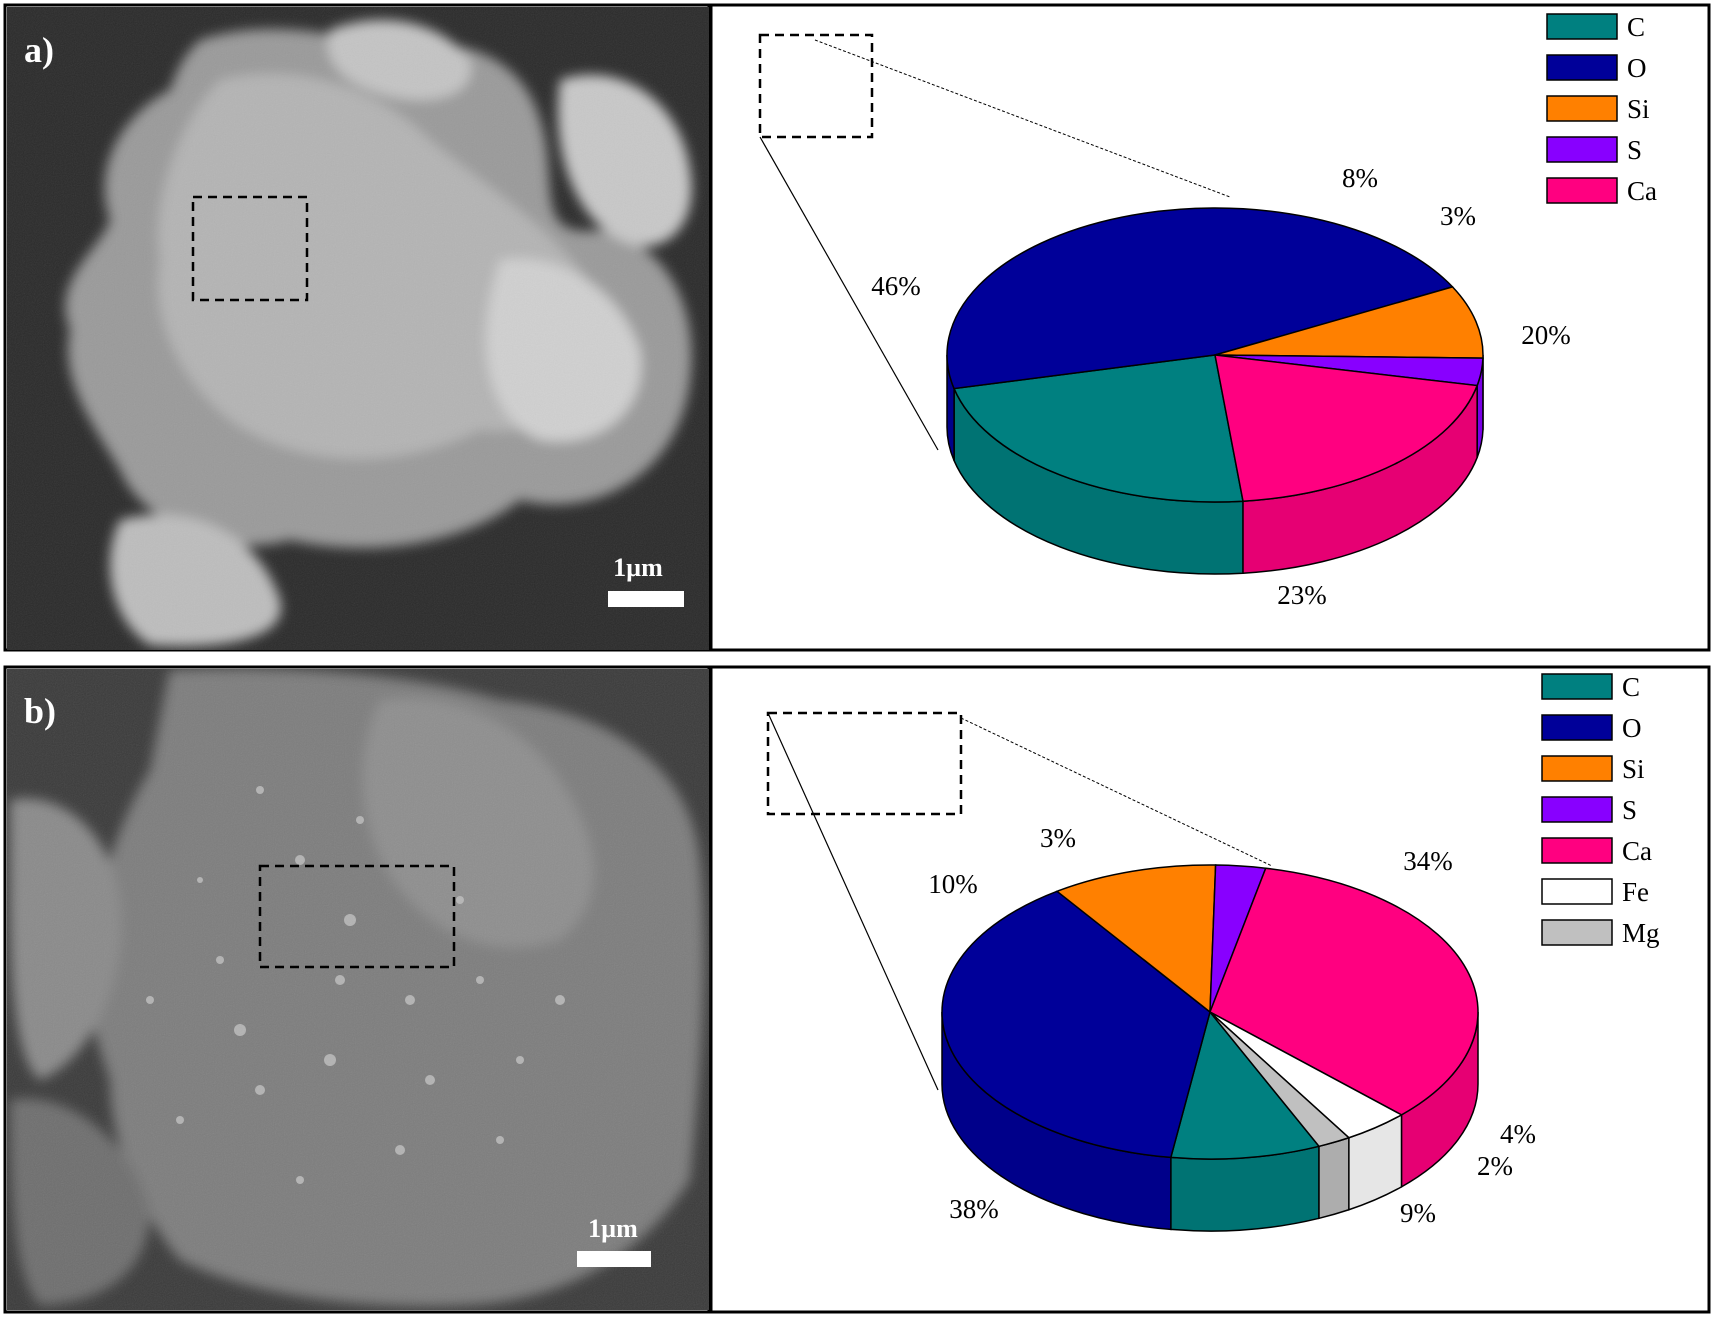 The image size is (1713, 1325). I want to click on pie-label-si: 8%, so click(1360, 178).